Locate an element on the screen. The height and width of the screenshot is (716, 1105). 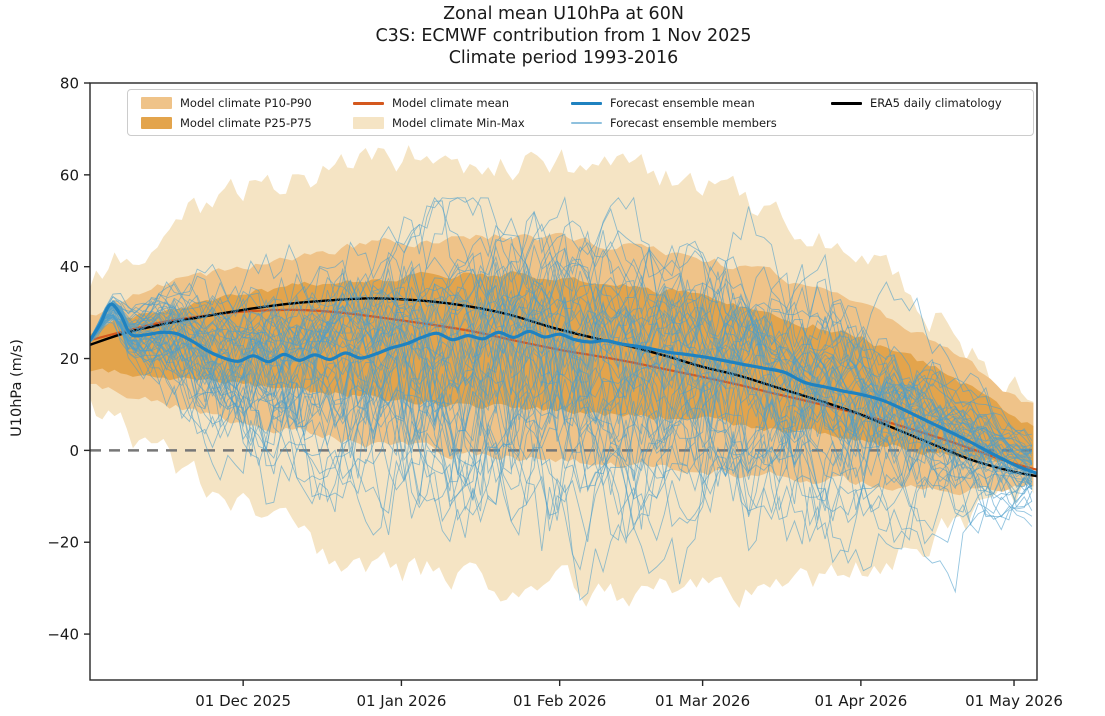
y-tick-label: −40 is located at coordinates (63, 635).